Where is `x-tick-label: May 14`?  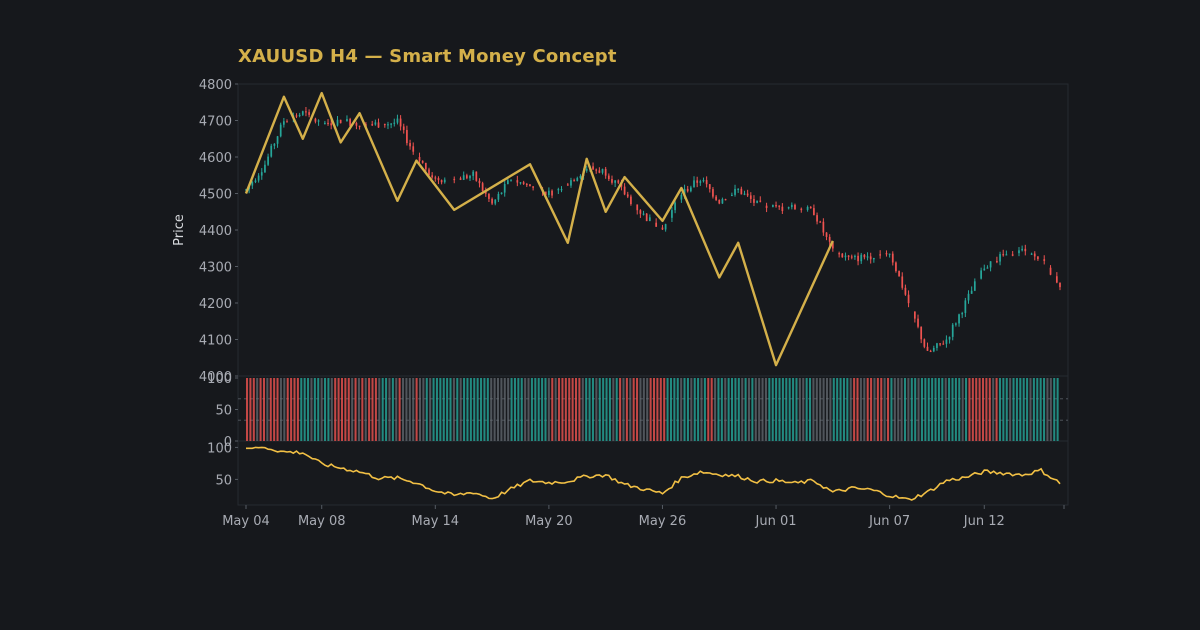
x-tick-label: May 14 is located at coordinates (436, 521).